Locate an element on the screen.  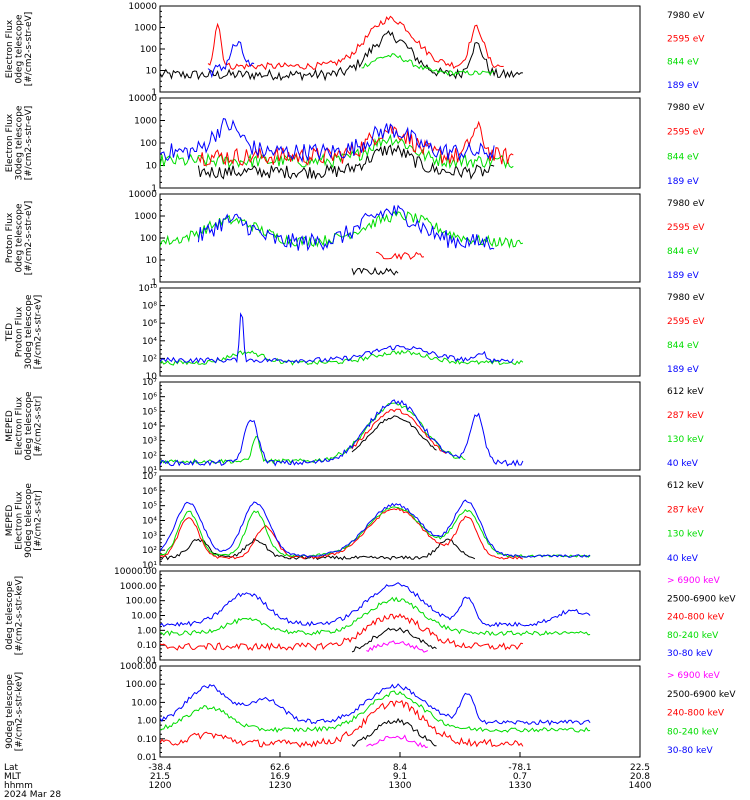
x-tick-label-lat: 22.5 is located at coordinates (640, 768).